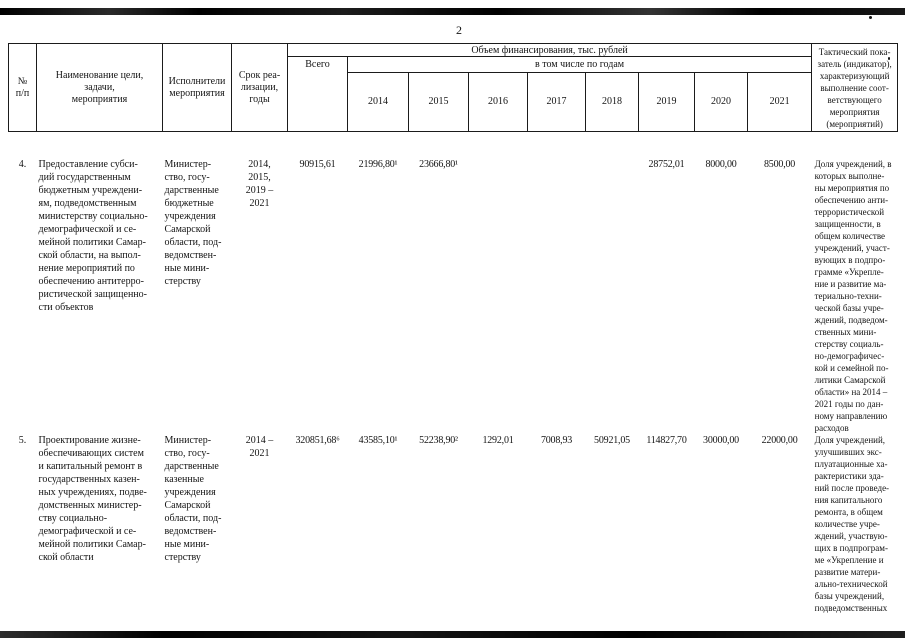  What do you see at coordinates (438, 440) in the screenshot?
I see `row-value-2015: 52238,90²` at bounding box center [438, 440].